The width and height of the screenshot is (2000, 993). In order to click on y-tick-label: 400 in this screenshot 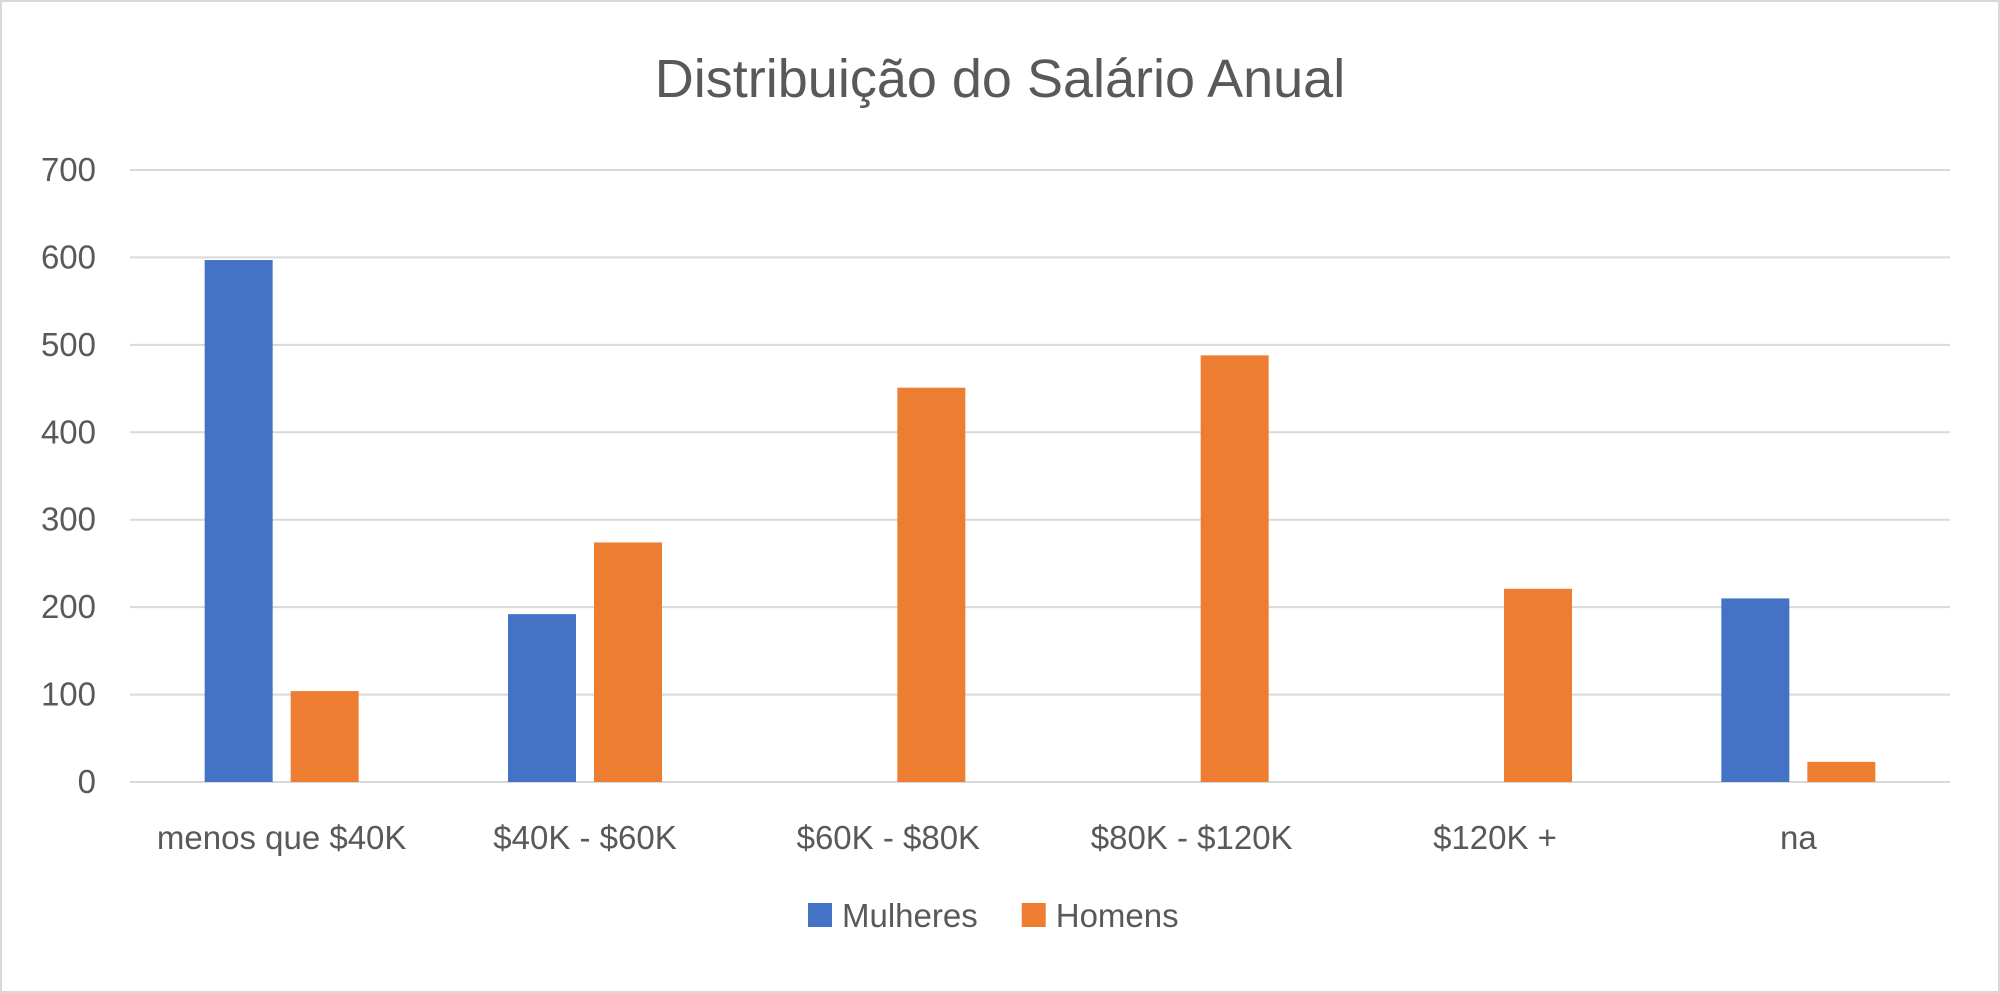, I will do `click(68, 431)`.